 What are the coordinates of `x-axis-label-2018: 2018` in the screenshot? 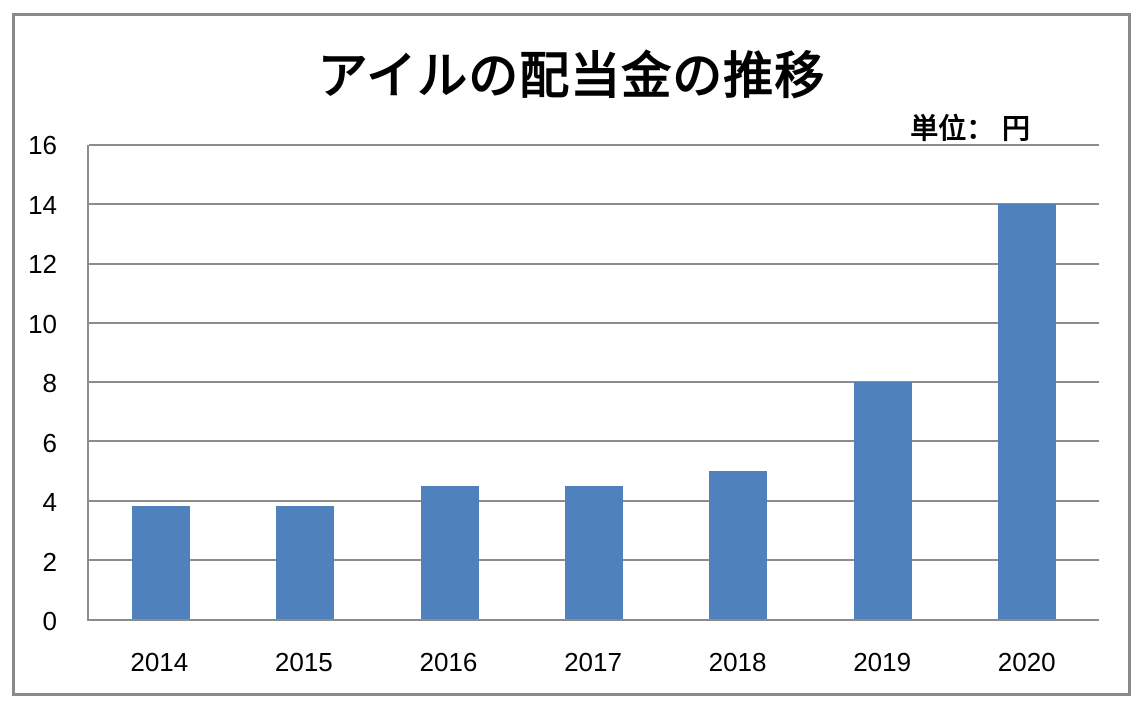 It's located at (737, 662).